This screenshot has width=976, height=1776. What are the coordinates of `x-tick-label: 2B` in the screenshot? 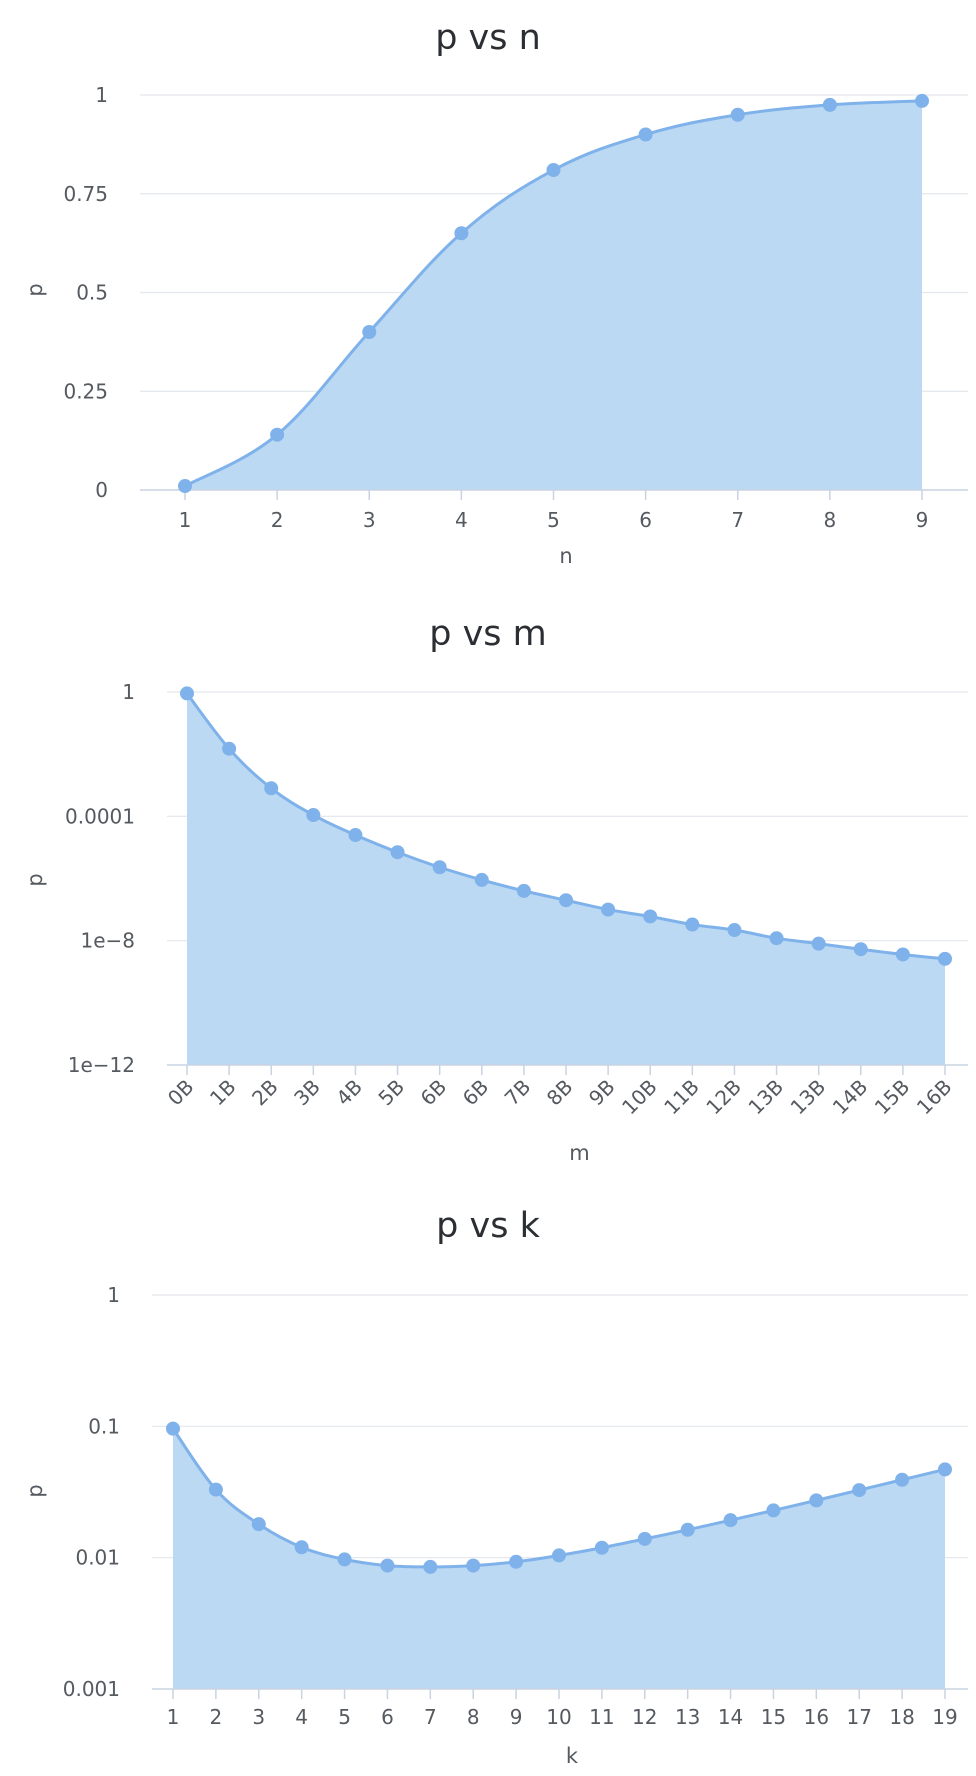 It's located at (265, 1093).